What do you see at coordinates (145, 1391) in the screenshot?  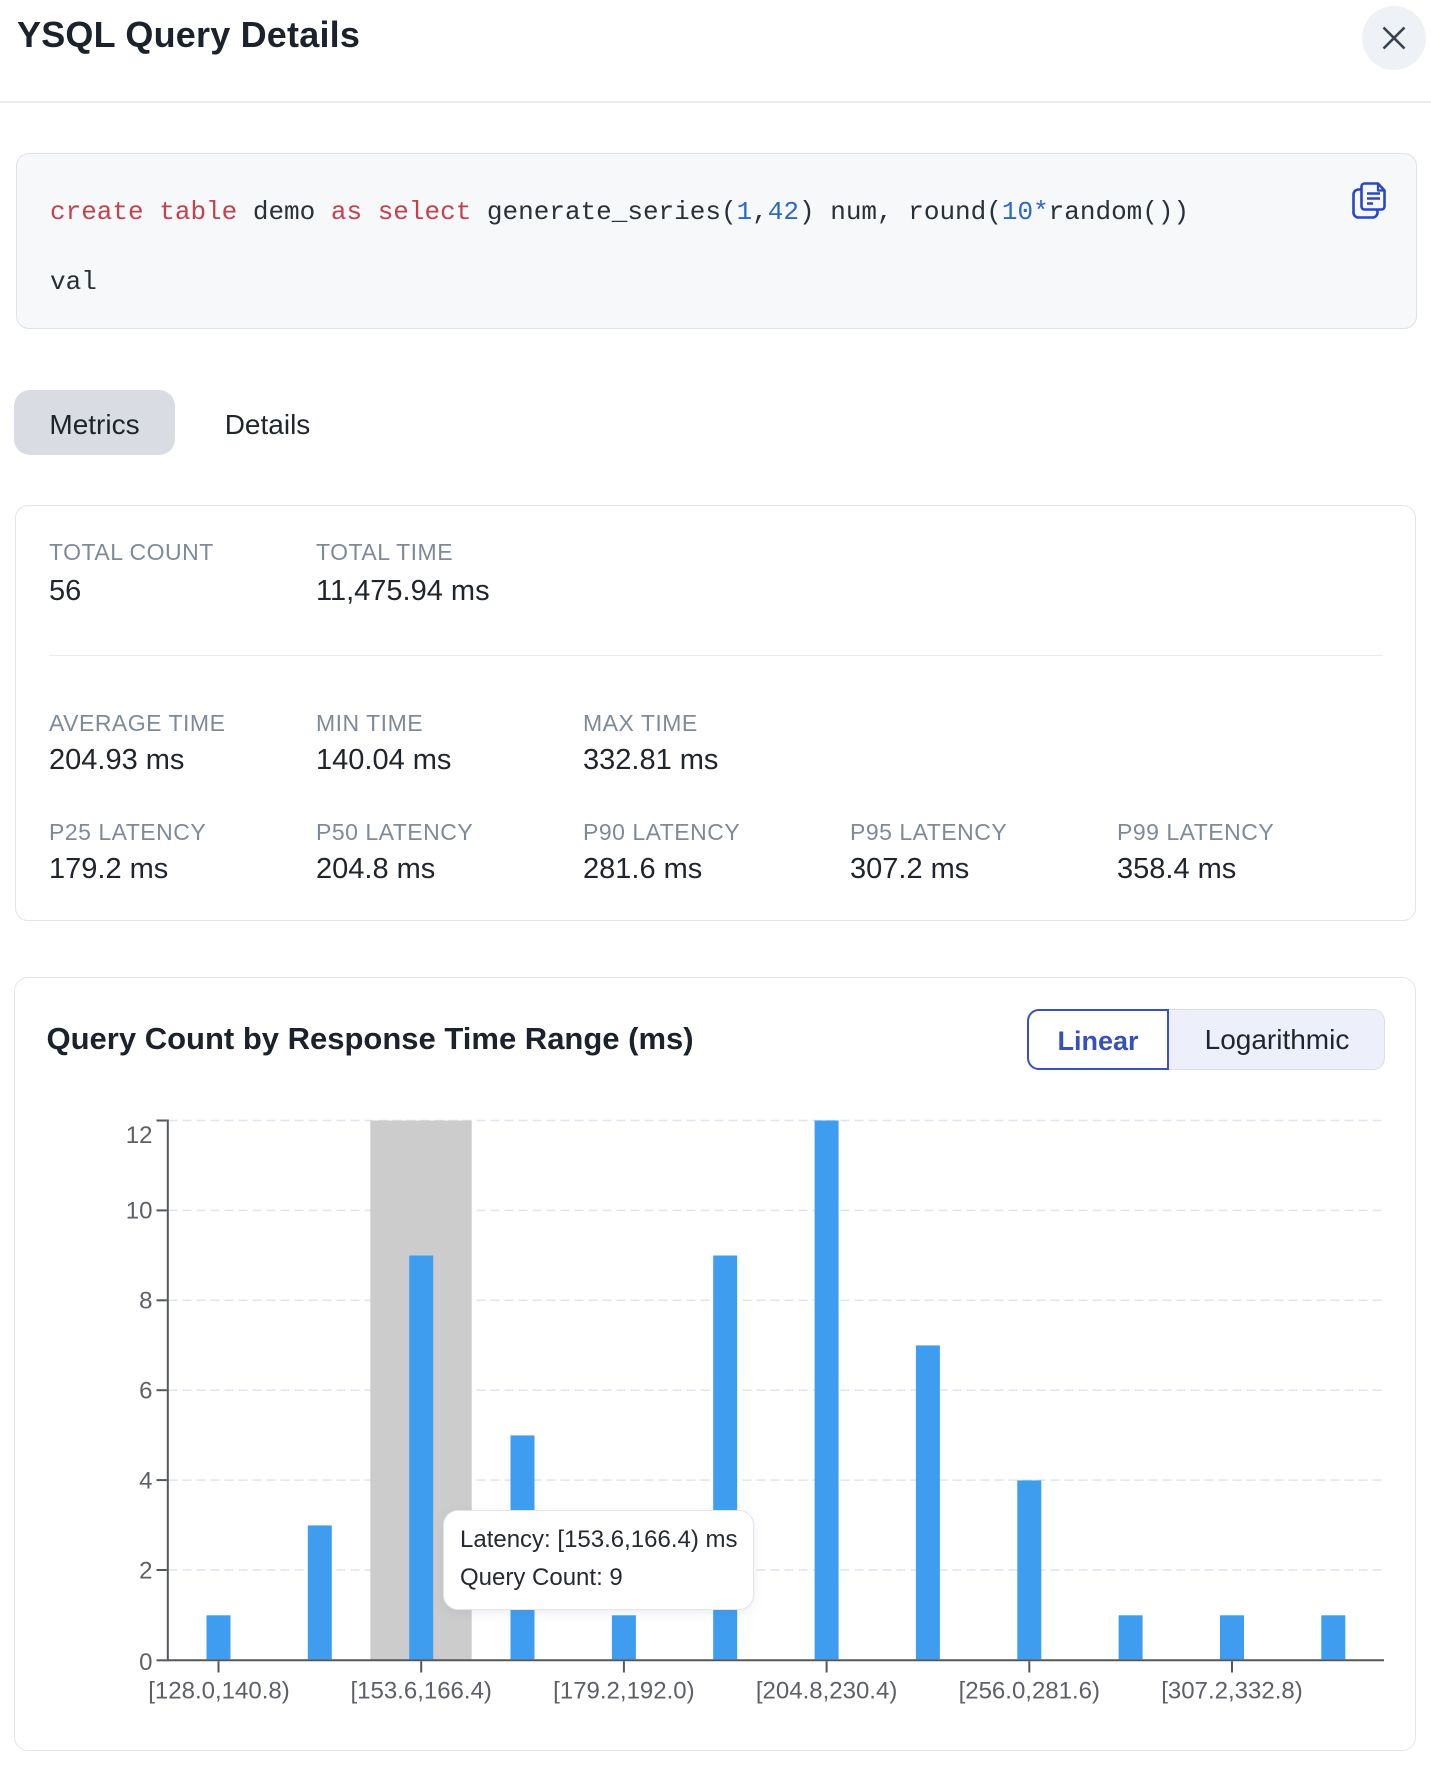 I see `svg-text: 6` at bounding box center [145, 1391].